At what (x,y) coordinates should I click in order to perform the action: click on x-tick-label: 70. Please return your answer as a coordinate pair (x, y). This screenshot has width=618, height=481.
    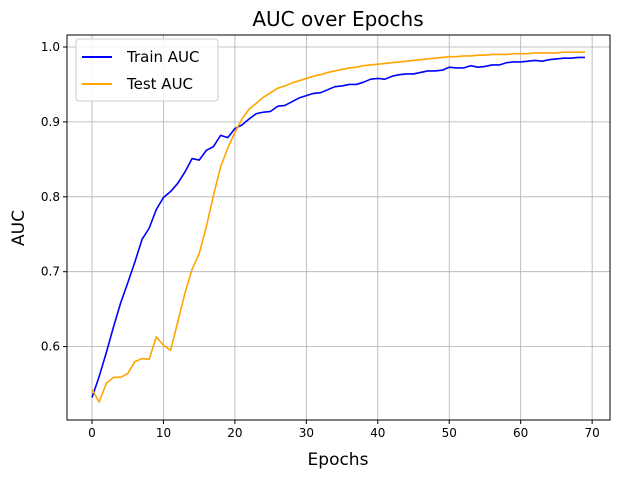
    Looking at the image, I should click on (591, 433).